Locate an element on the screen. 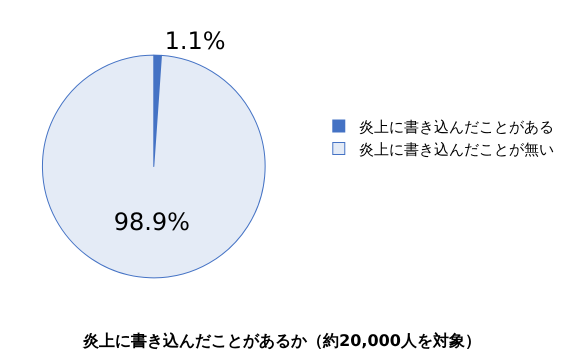 The image size is (564, 353). data-label: 1.1% is located at coordinates (195, 41).